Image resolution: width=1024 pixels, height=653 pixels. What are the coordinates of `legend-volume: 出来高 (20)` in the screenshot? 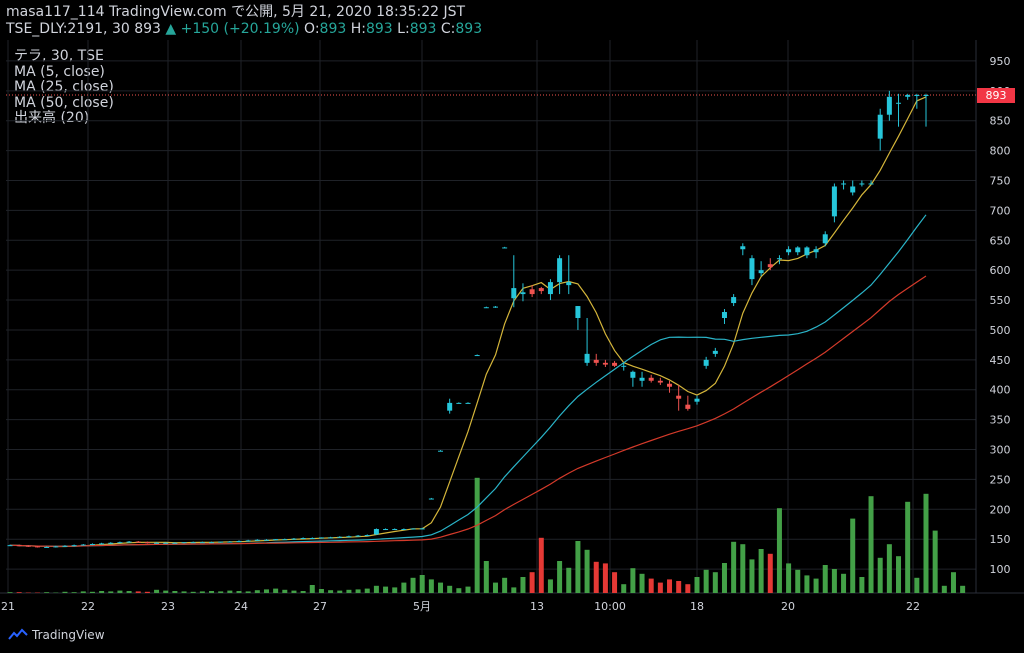 It's located at (52, 118).